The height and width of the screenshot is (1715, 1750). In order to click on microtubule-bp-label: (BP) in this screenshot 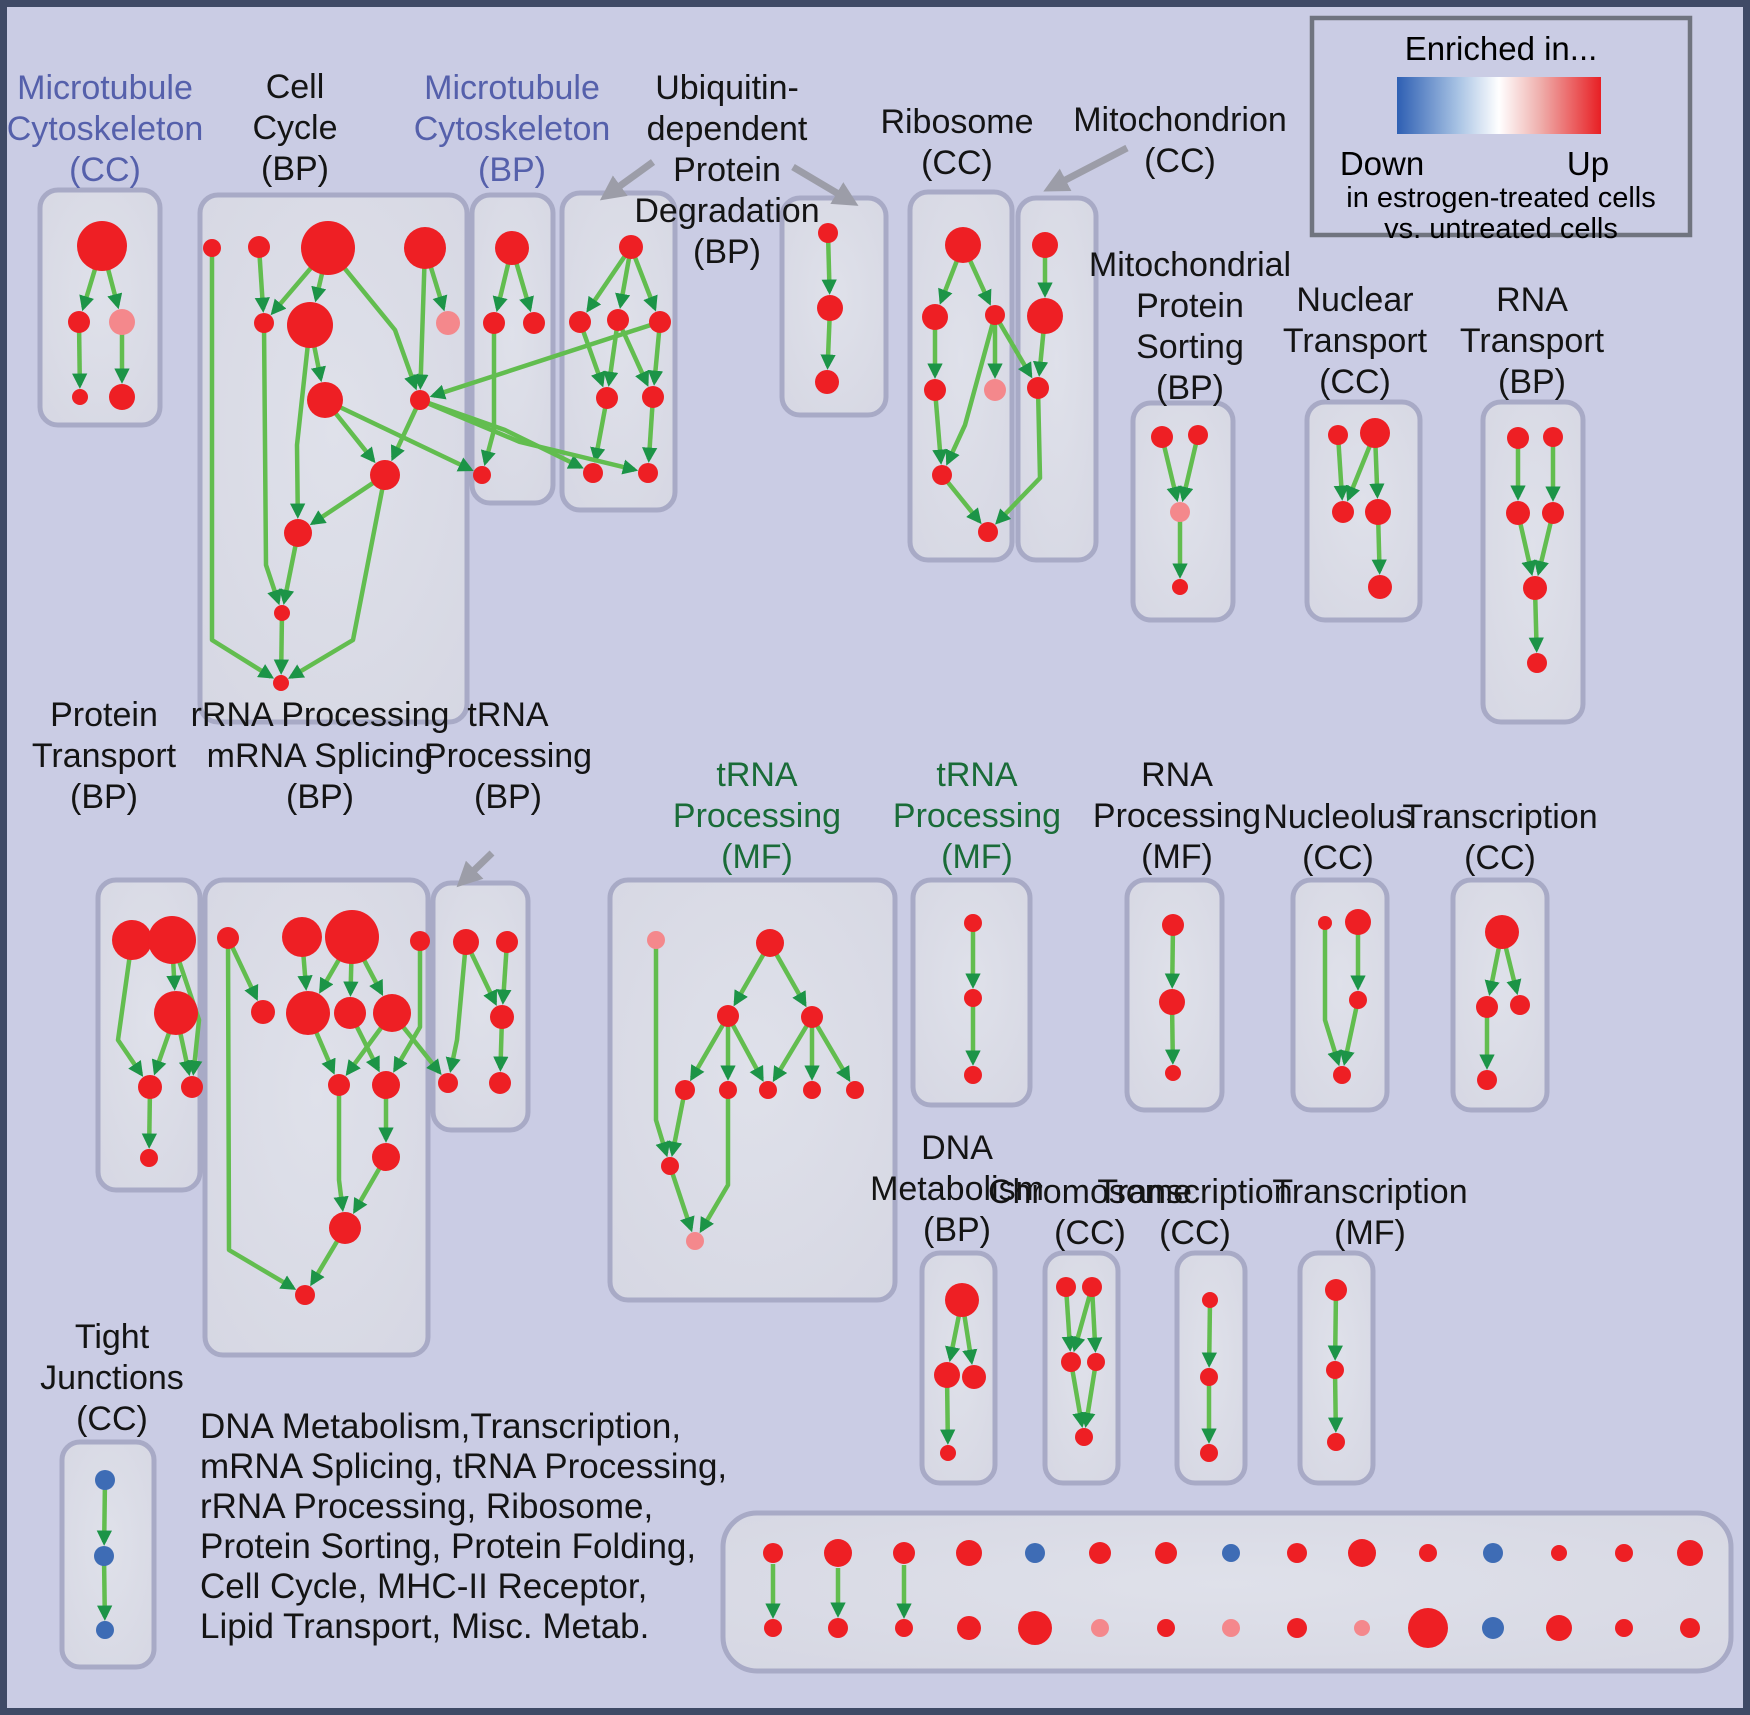, I will do `click(512, 170)`.